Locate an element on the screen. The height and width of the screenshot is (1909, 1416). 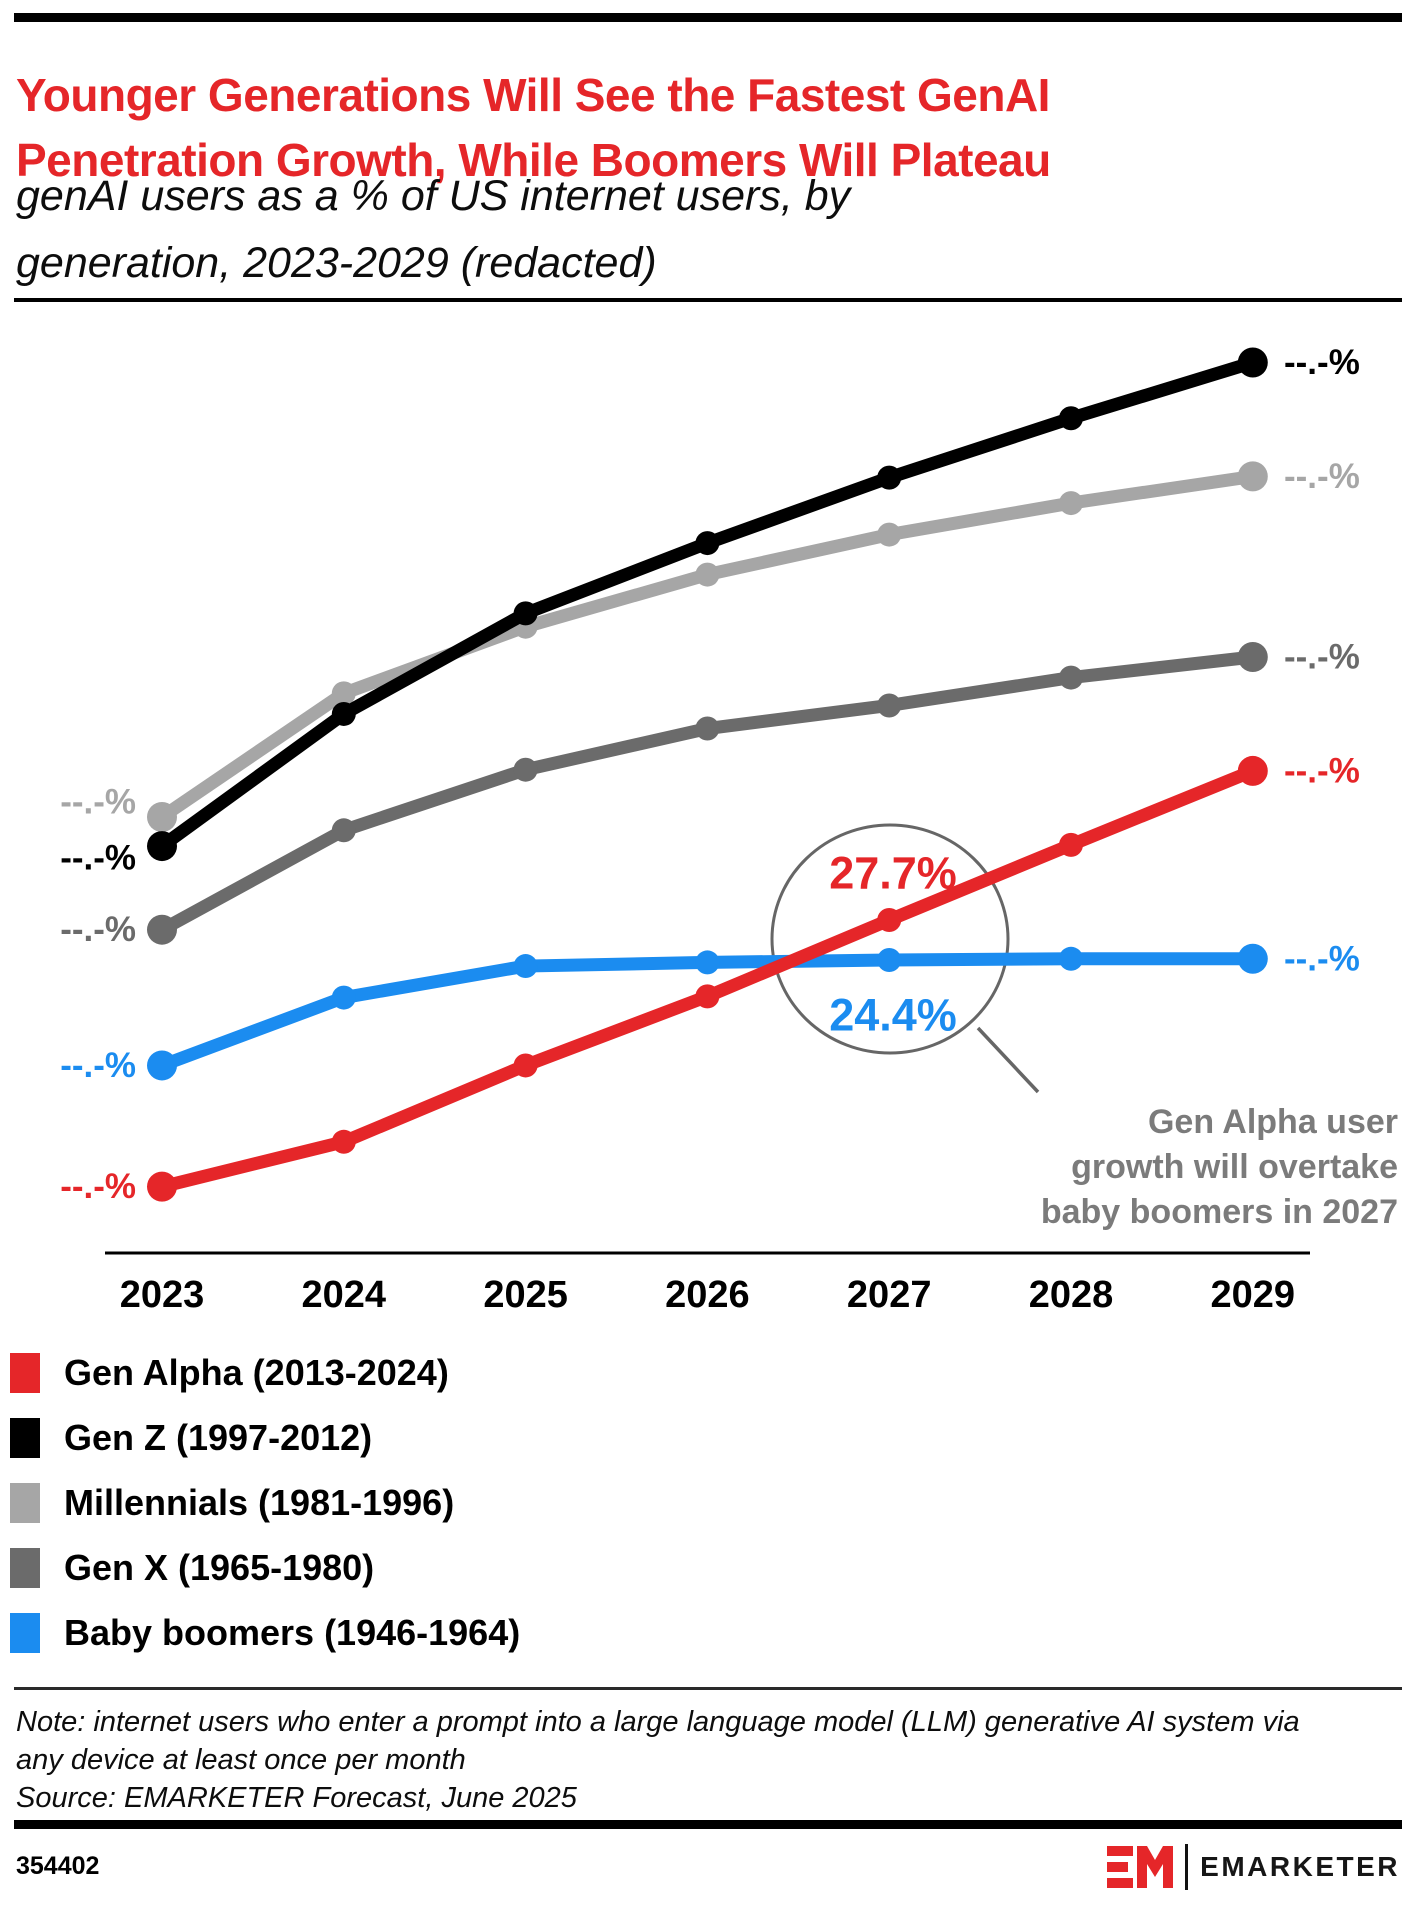
brand-name: EMARKETER is located at coordinates (1300, 1866).